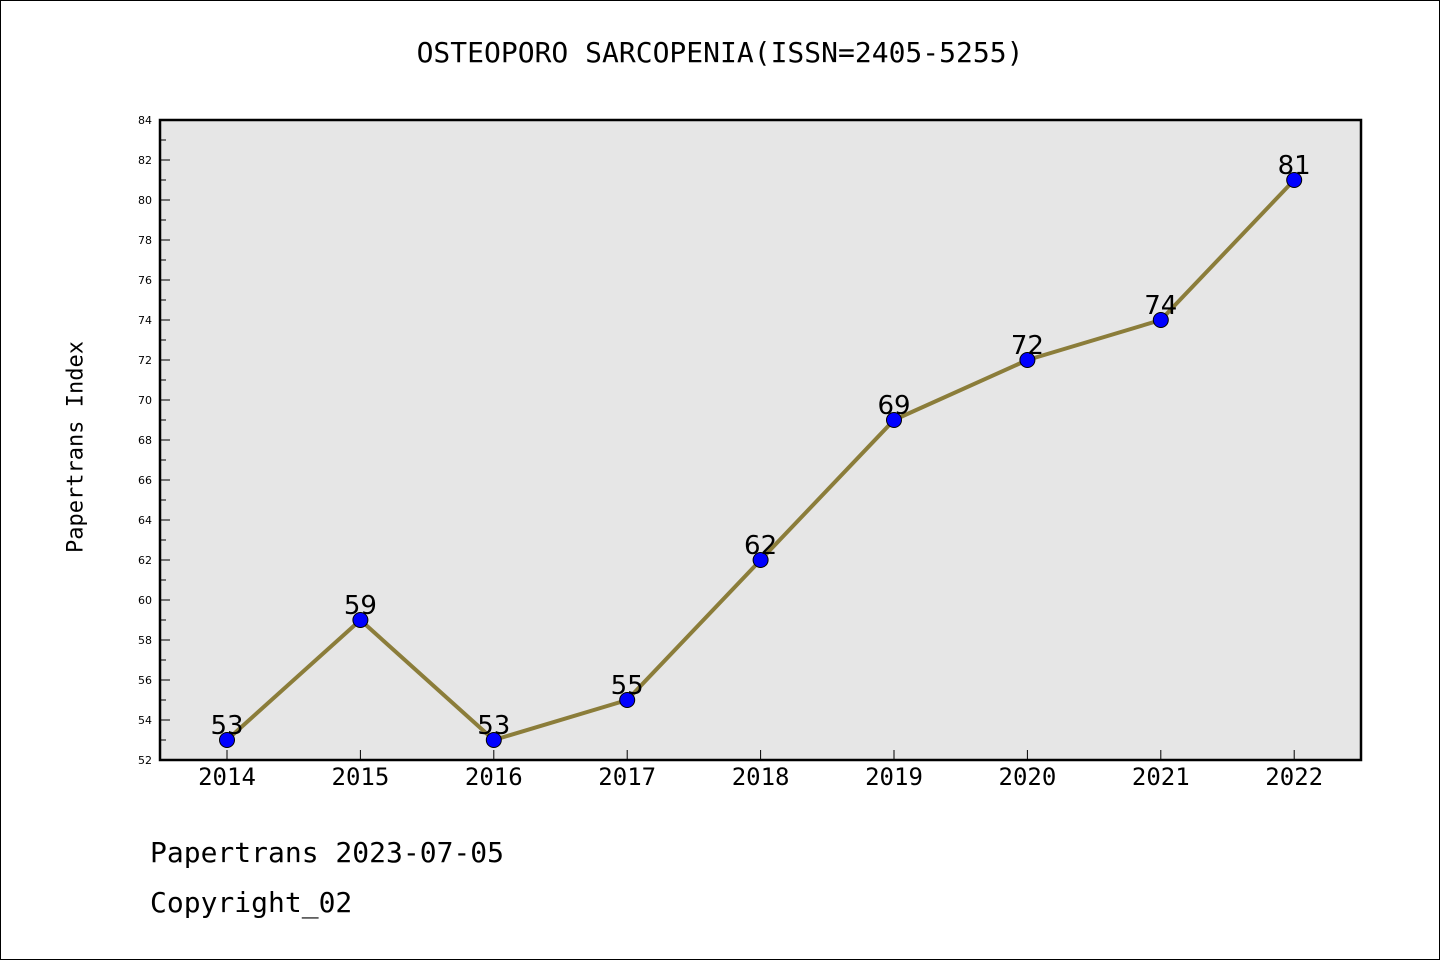  I want to click on x-tick-label: 2017, so click(627, 777).